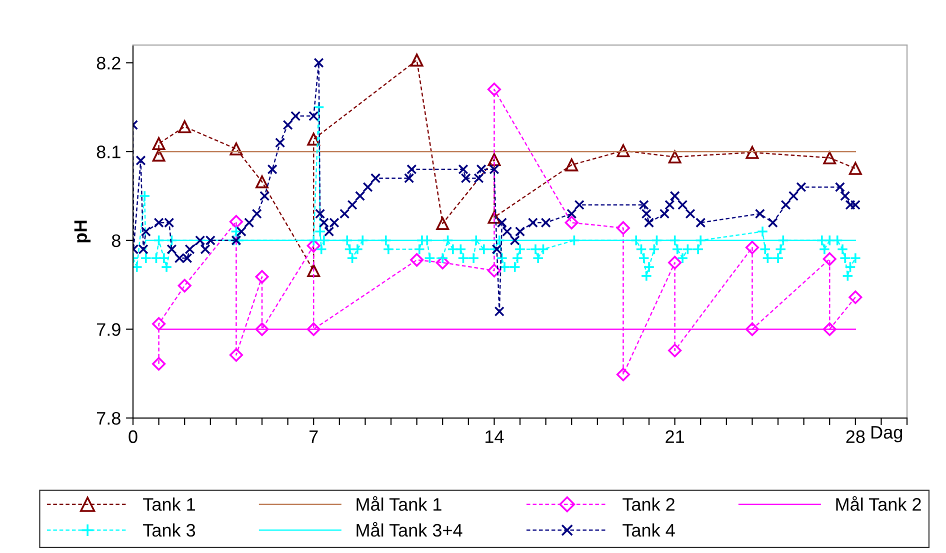 The height and width of the screenshot is (553, 946). I want to click on legend-label: Mål Tank 2, so click(878, 503).